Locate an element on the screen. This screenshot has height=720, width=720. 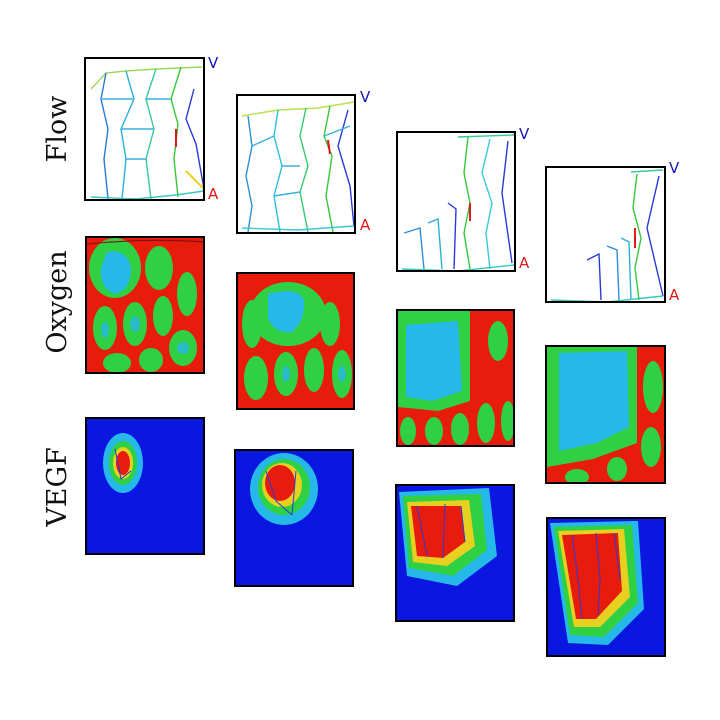
flow-3-artery-marker: A is located at coordinates (524, 263).